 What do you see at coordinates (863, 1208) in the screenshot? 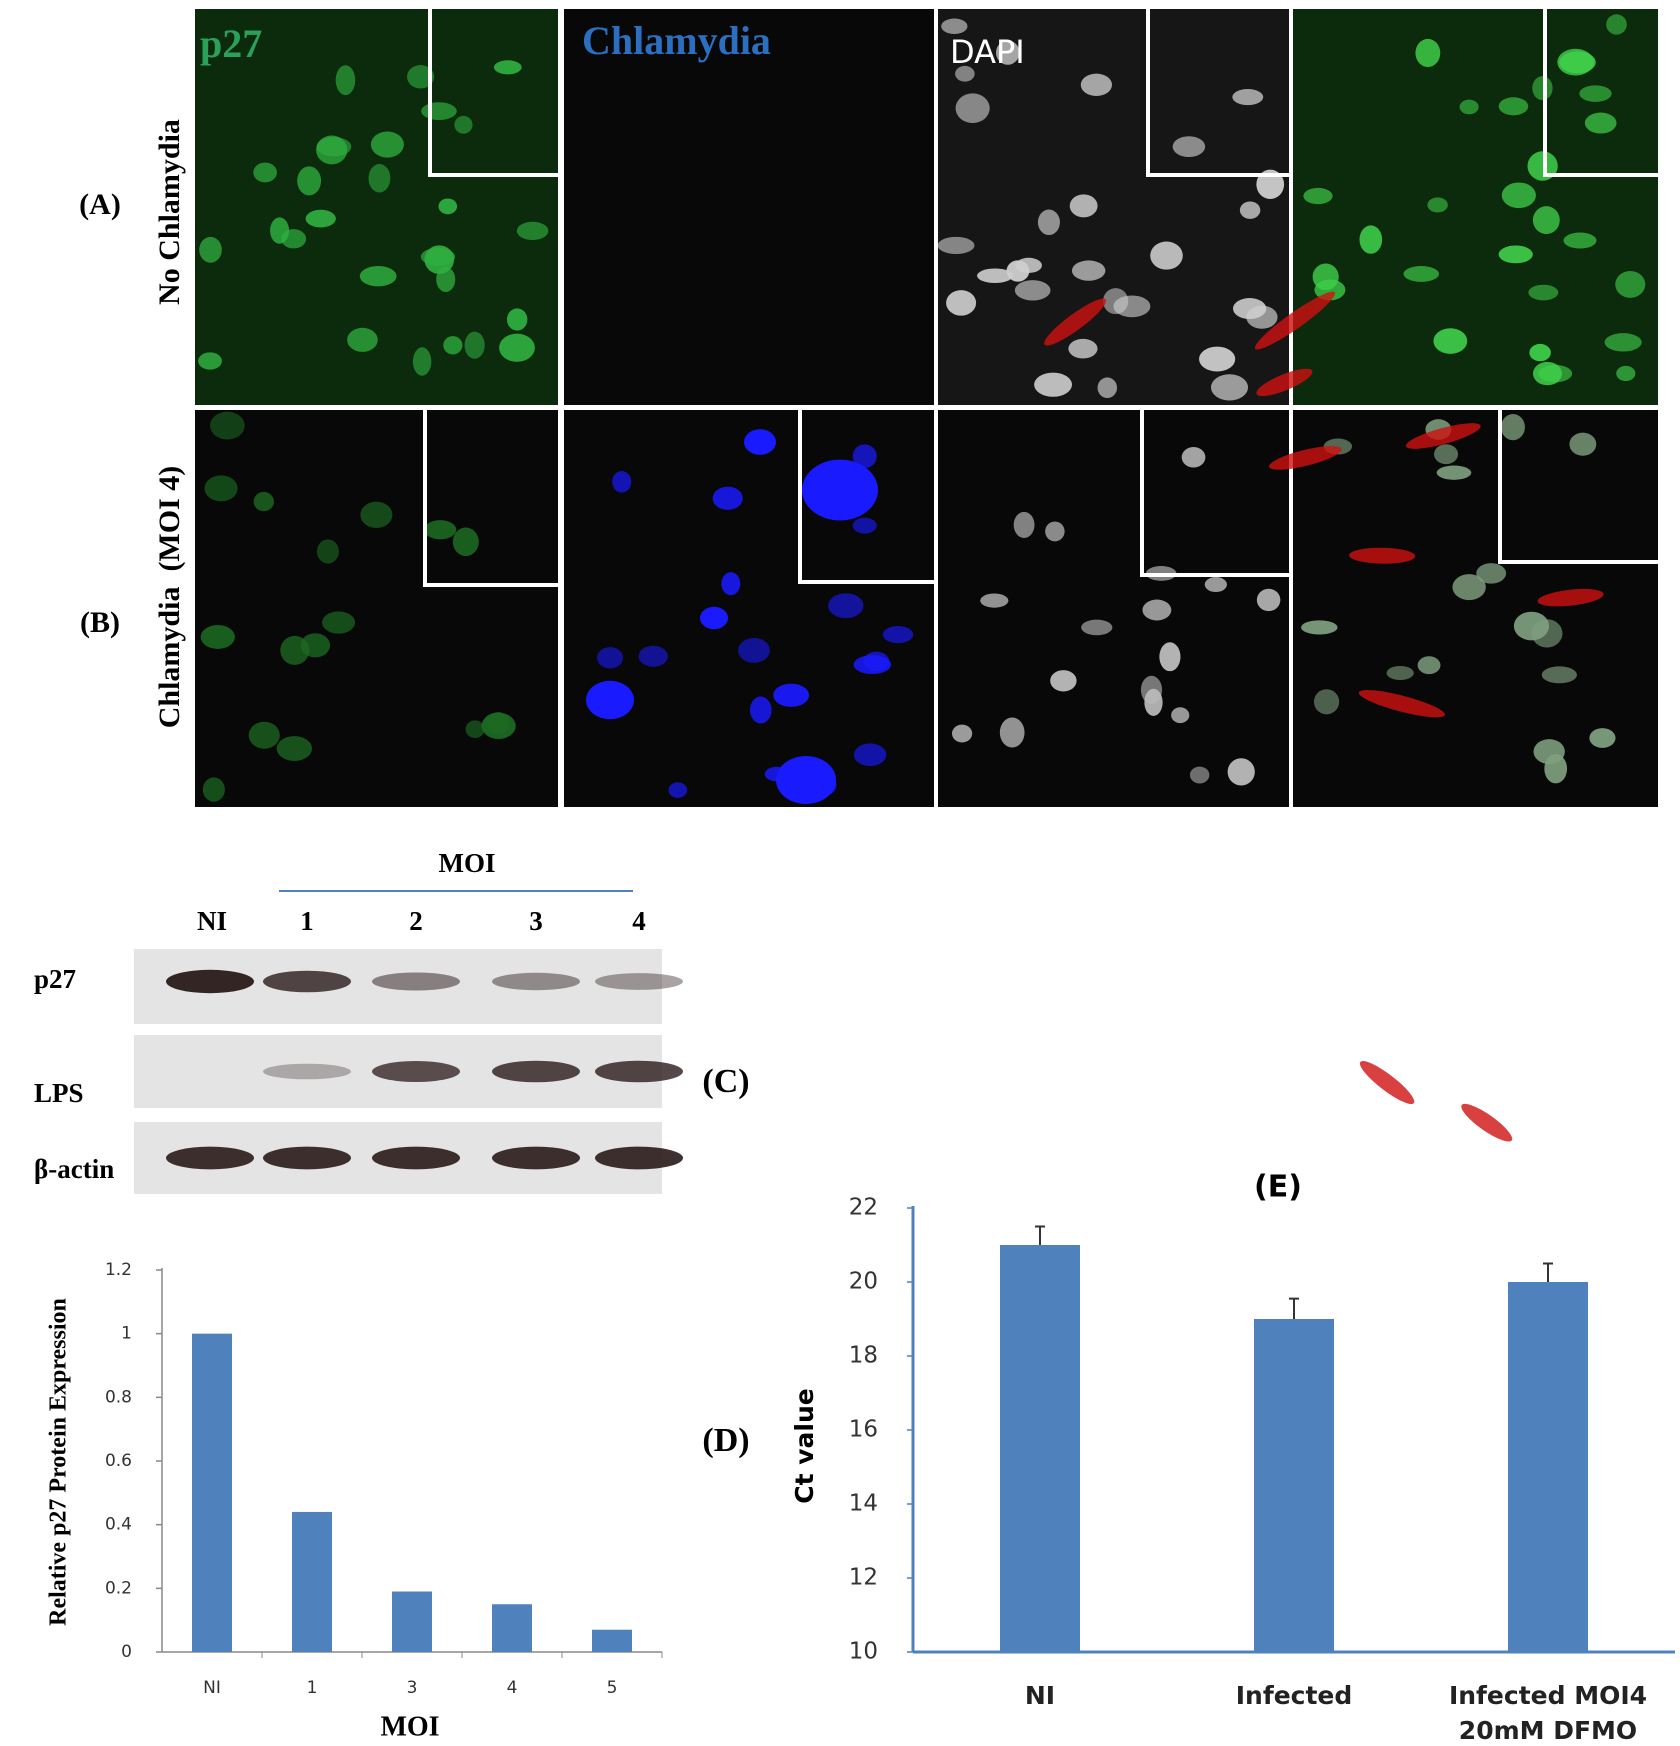
I see `y-tick-label: 22` at bounding box center [863, 1208].